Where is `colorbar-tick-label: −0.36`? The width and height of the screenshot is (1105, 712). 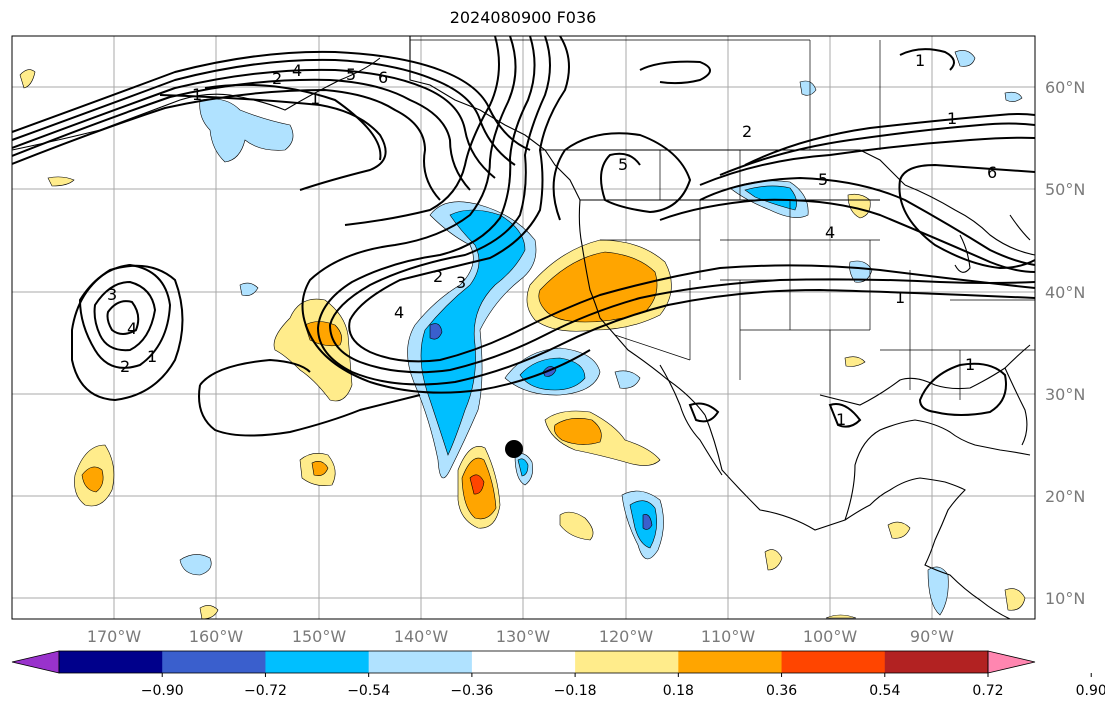
colorbar-tick-label: −0.36 is located at coordinates (471, 691).